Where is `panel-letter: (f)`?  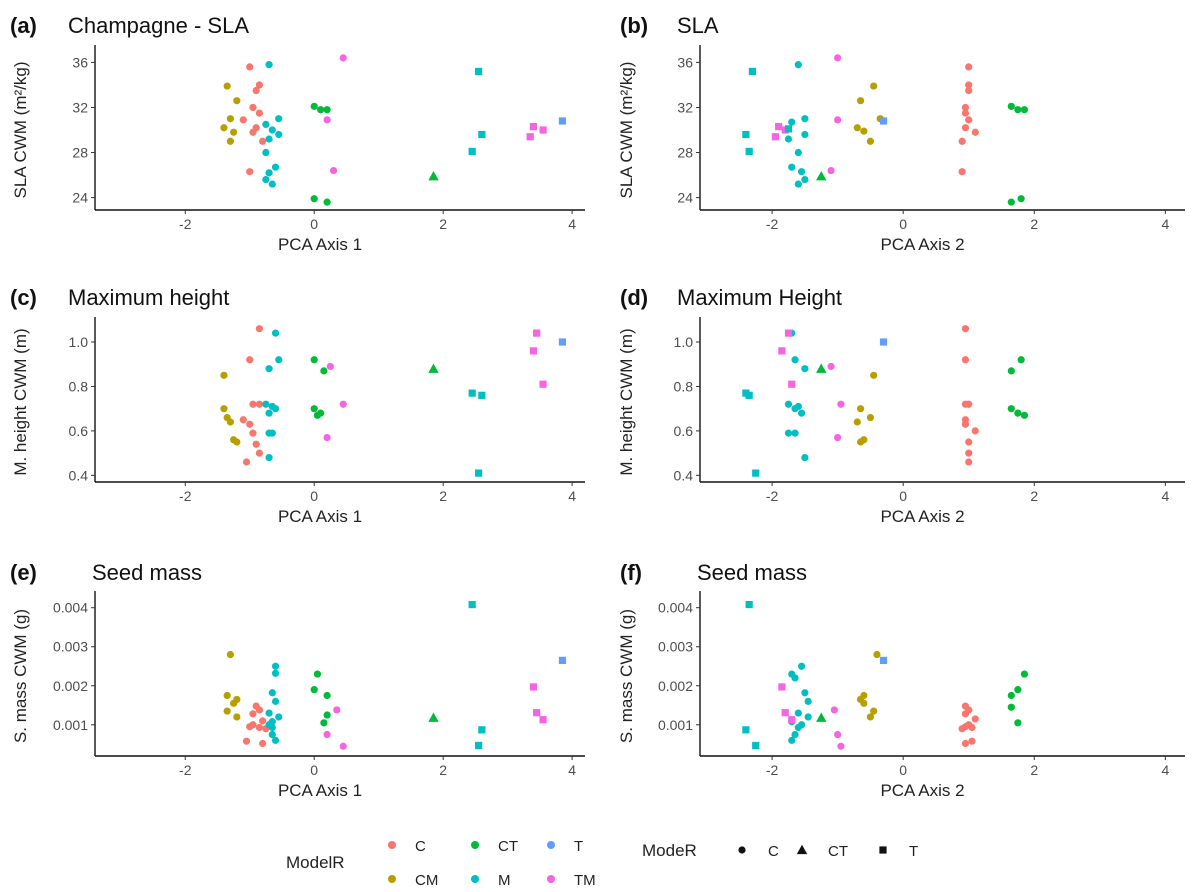
panel-letter: (f) is located at coordinates (631, 572).